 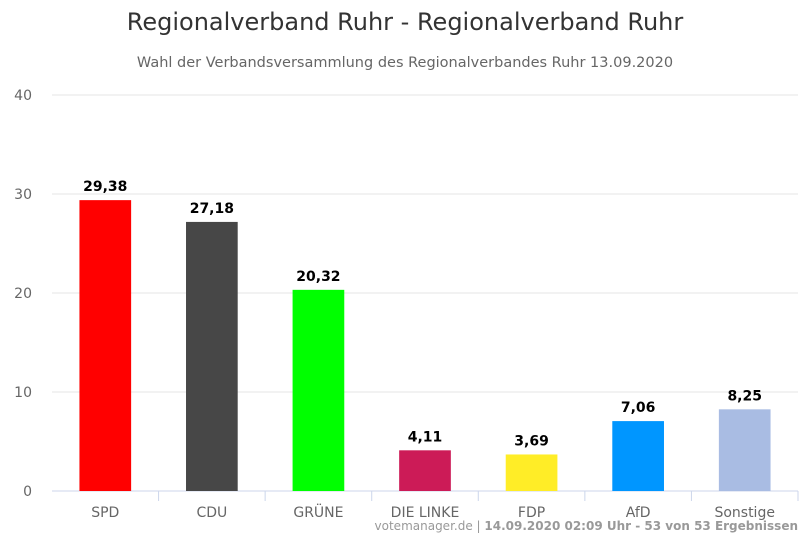 What do you see at coordinates (318, 512) in the screenshot?
I see `x-tick-label: GRÜNE` at bounding box center [318, 512].